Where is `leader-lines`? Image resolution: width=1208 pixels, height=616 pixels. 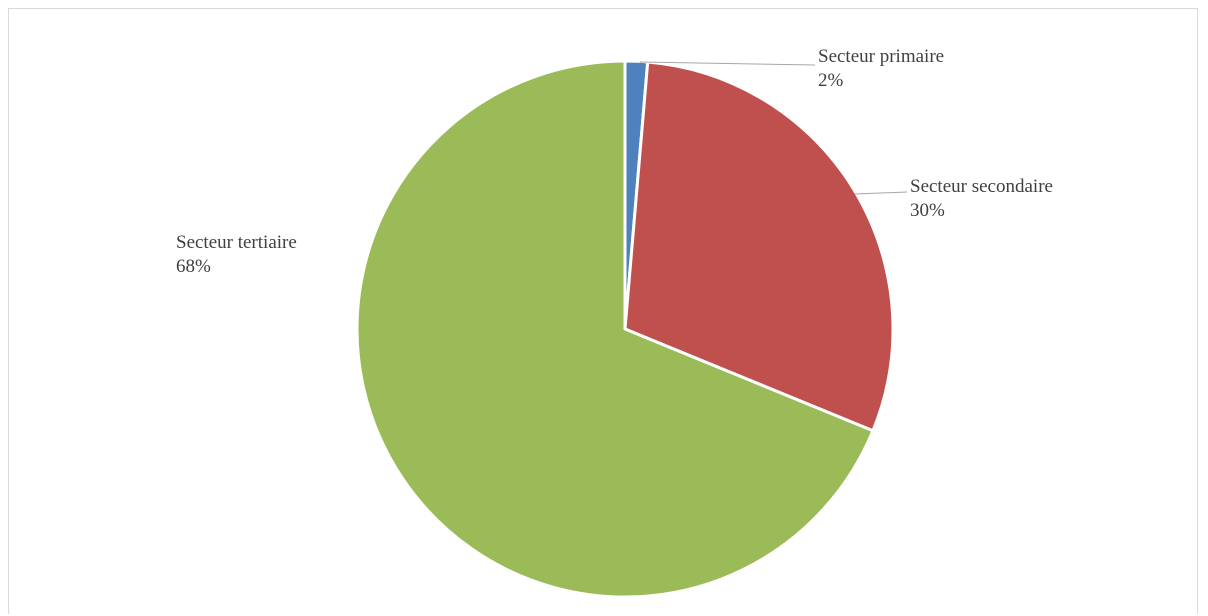
leader-lines is located at coordinates (773, 128).